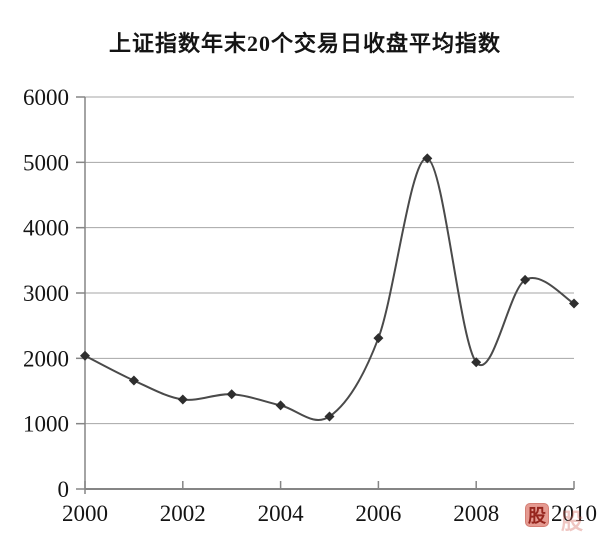 The width and height of the screenshot is (610, 537). Describe the element at coordinates (304, 43) in the screenshot. I see `chart-title: 上证指数年末20个交易日收盘平均指数` at that location.